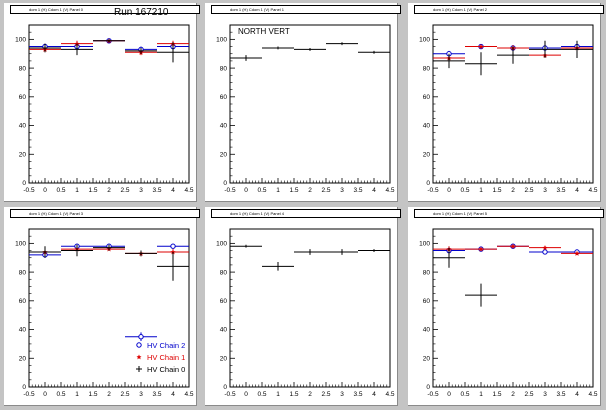 Image resolution: width=606 pixels, height=410 pixels. I want to click on legend-label: HV Chain 2, so click(166, 345).